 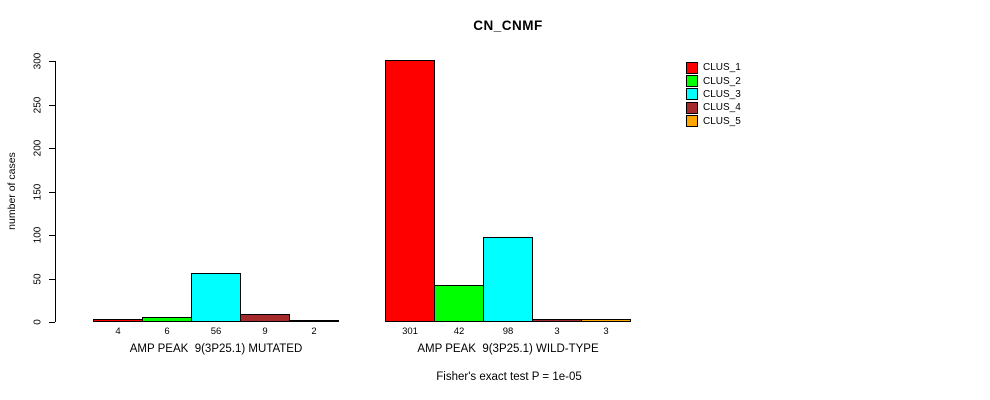 I want to click on chart-title: CN_CNMF, so click(x=508, y=25).